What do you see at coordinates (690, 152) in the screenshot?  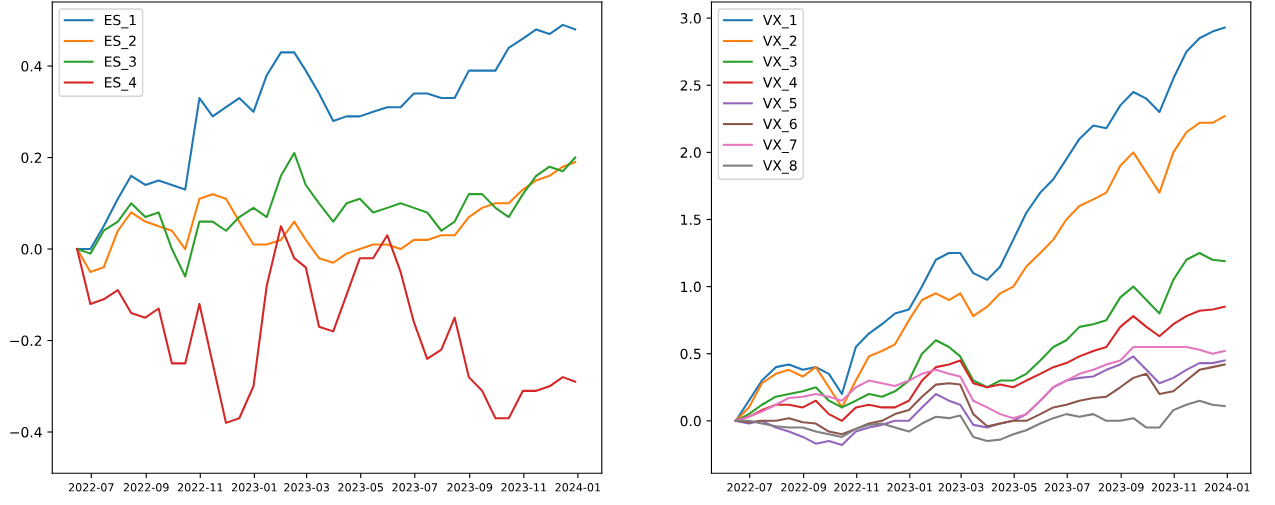 I see `y-tick-label: 2.0` at bounding box center [690, 152].